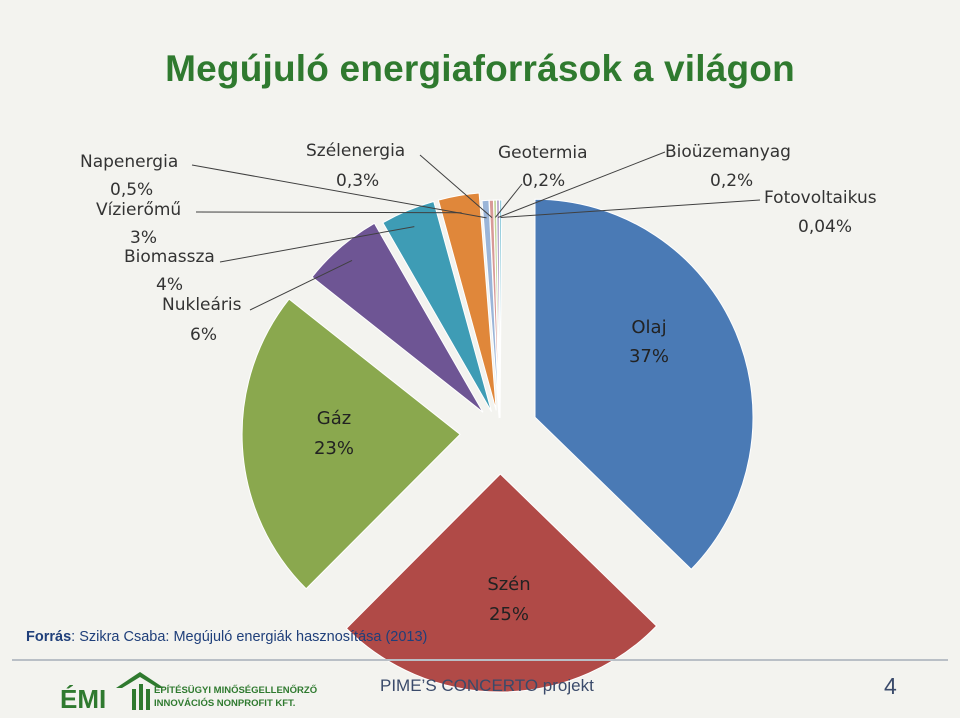 This screenshot has width=960, height=718. What do you see at coordinates (169, 285) in the screenshot?
I see `slice-value-biomassza: 4%` at bounding box center [169, 285].